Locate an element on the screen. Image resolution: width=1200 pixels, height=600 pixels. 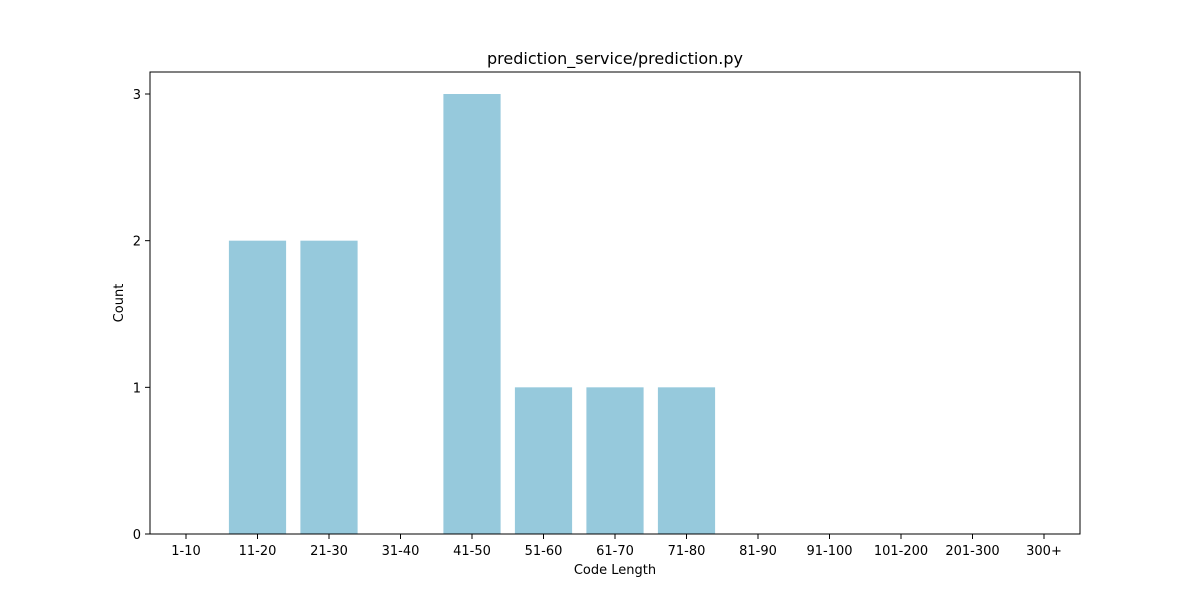
x-tick-label: 41-50 is located at coordinates (472, 551).